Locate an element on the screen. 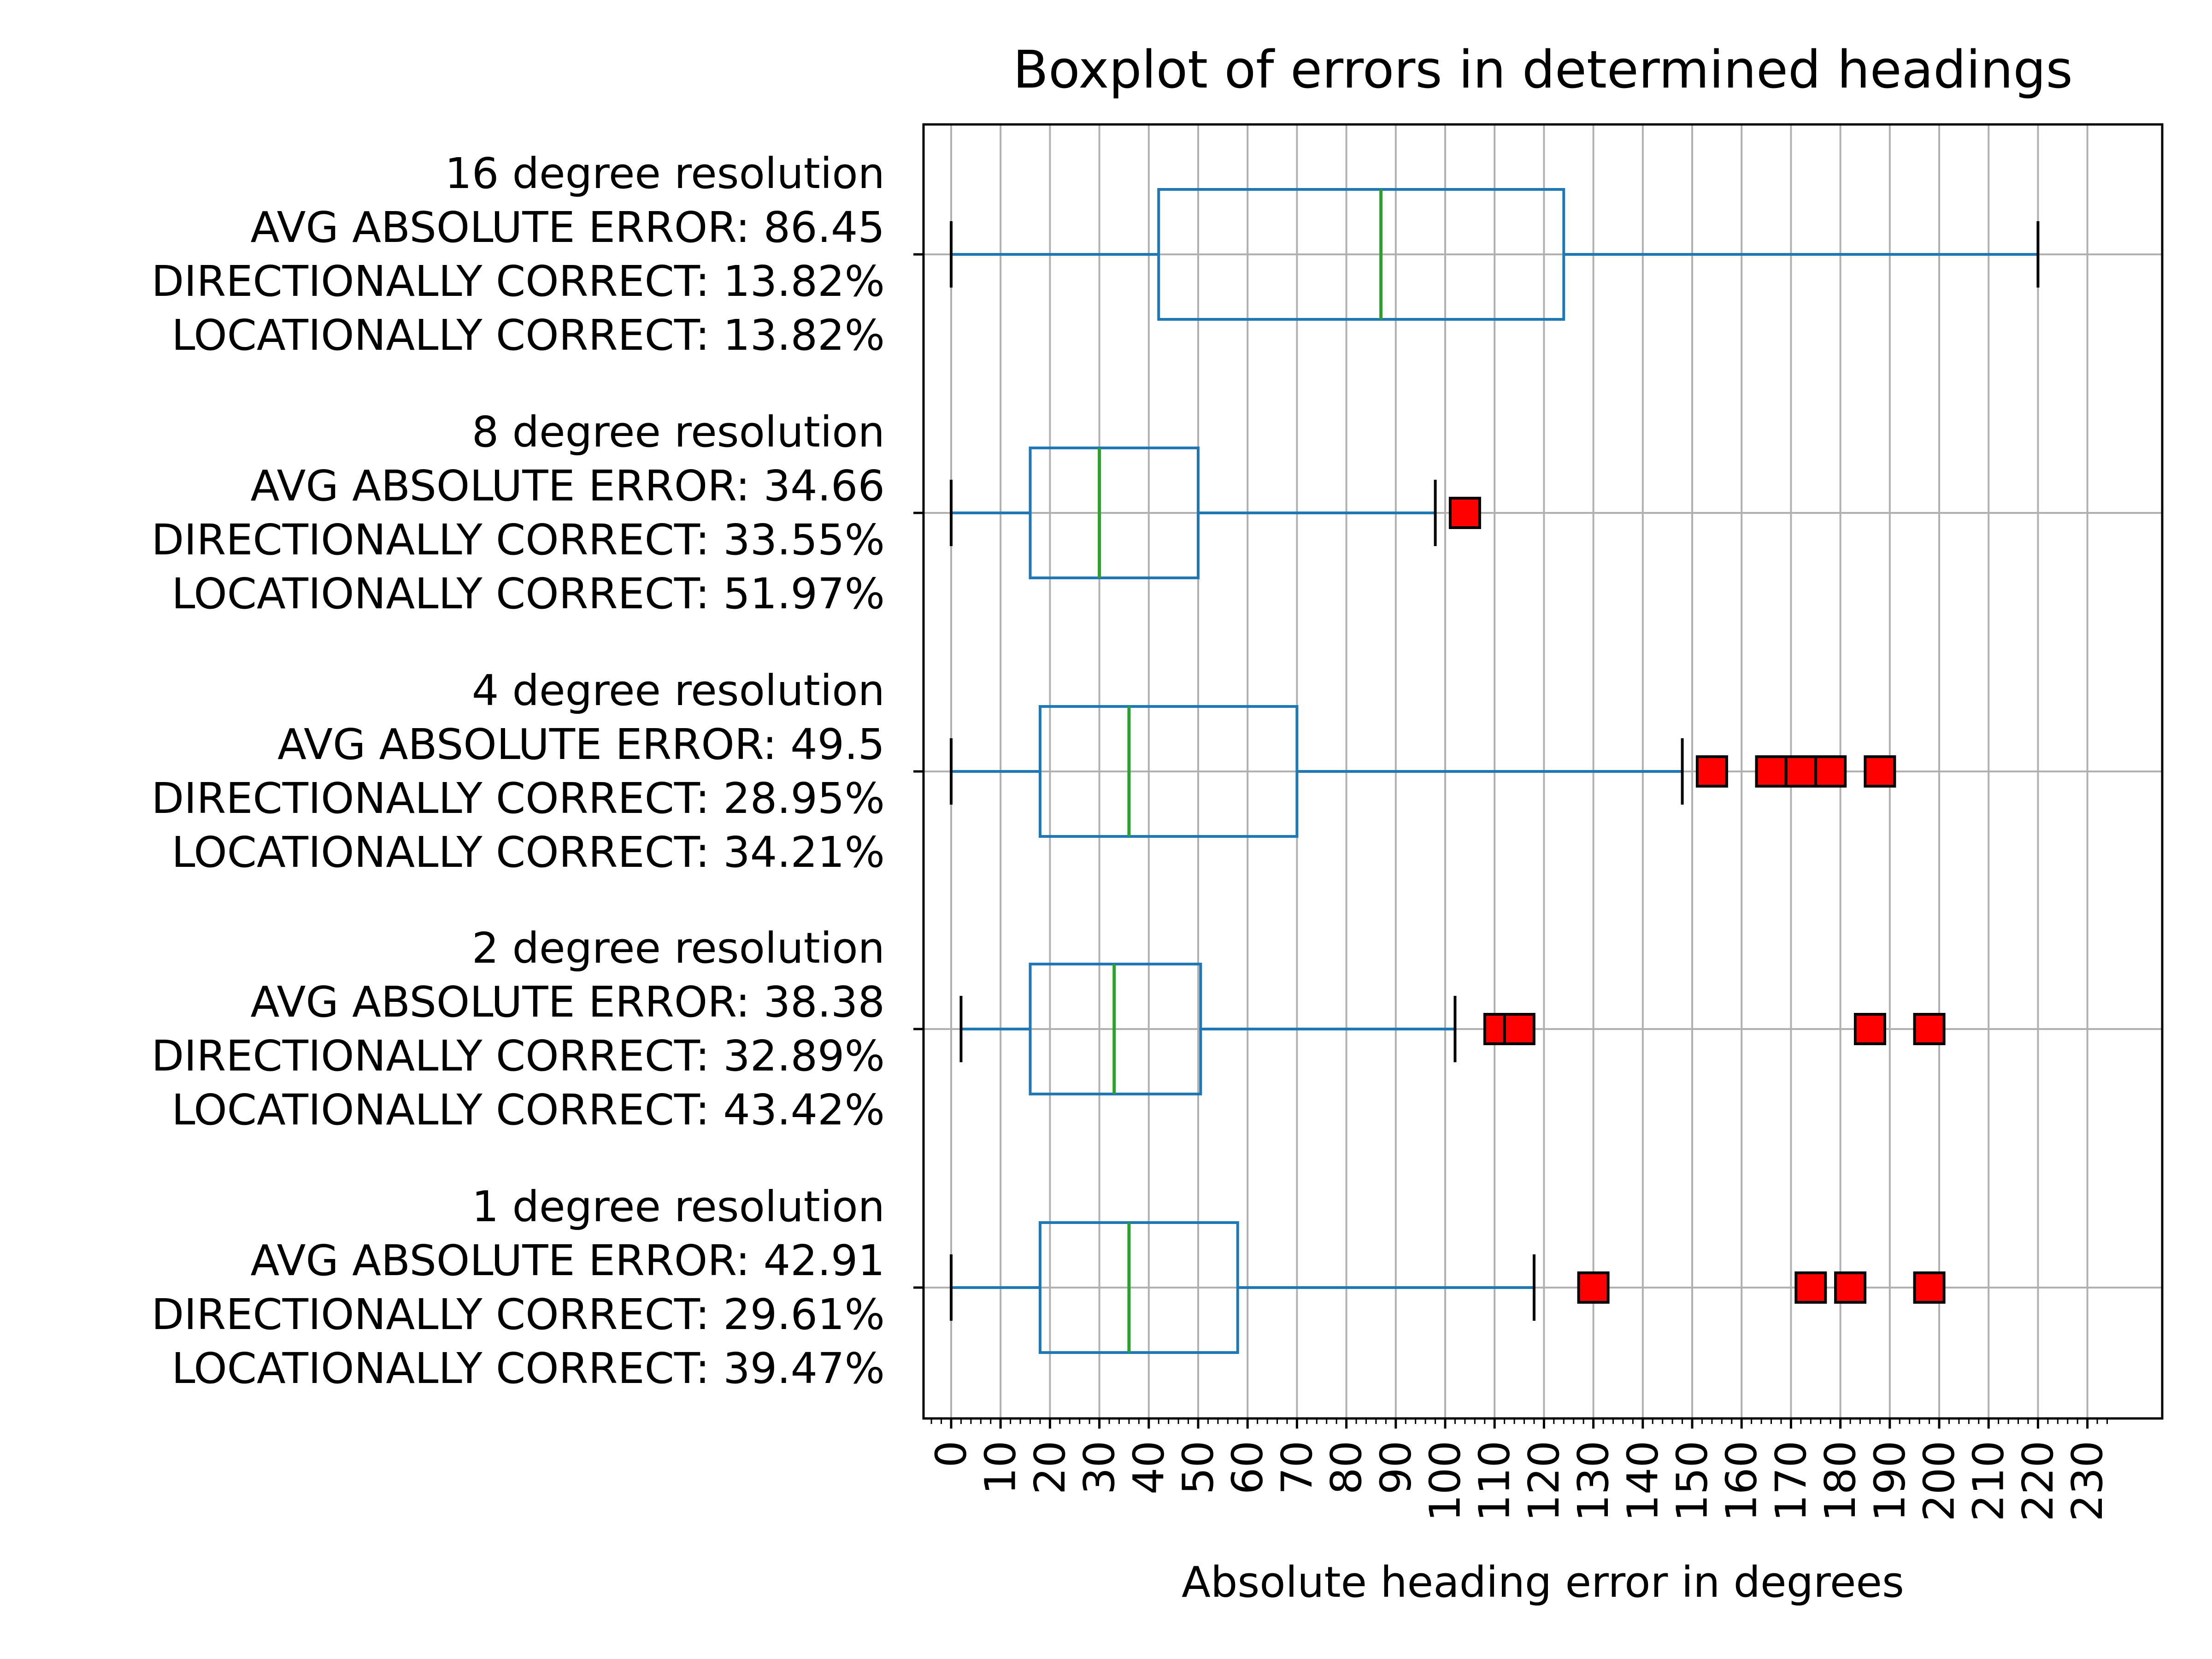 The image size is (2212, 1659). y-category-label: 4 degree resolution is located at coordinates (678, 690).